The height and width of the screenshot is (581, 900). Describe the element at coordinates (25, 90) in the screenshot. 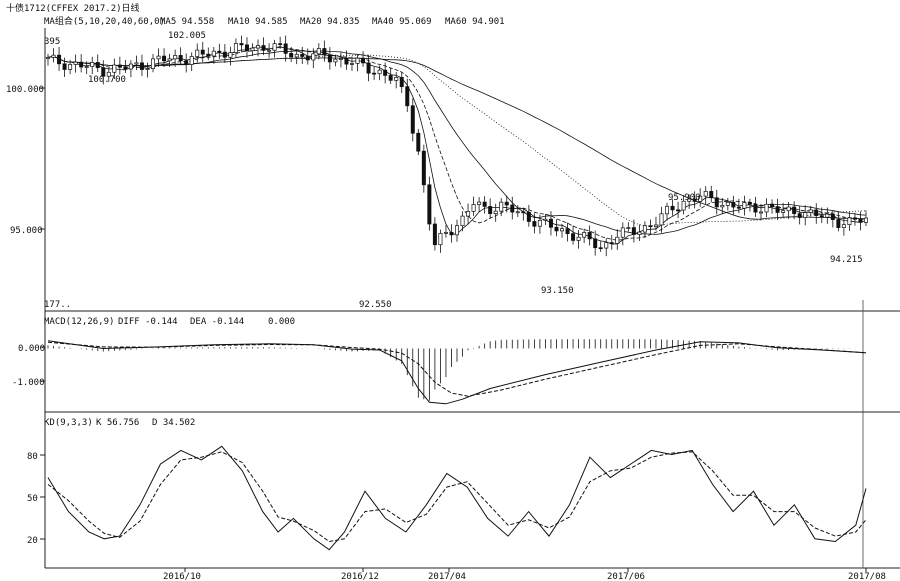

I see `price-y-tick-label: 100.000` at that location.